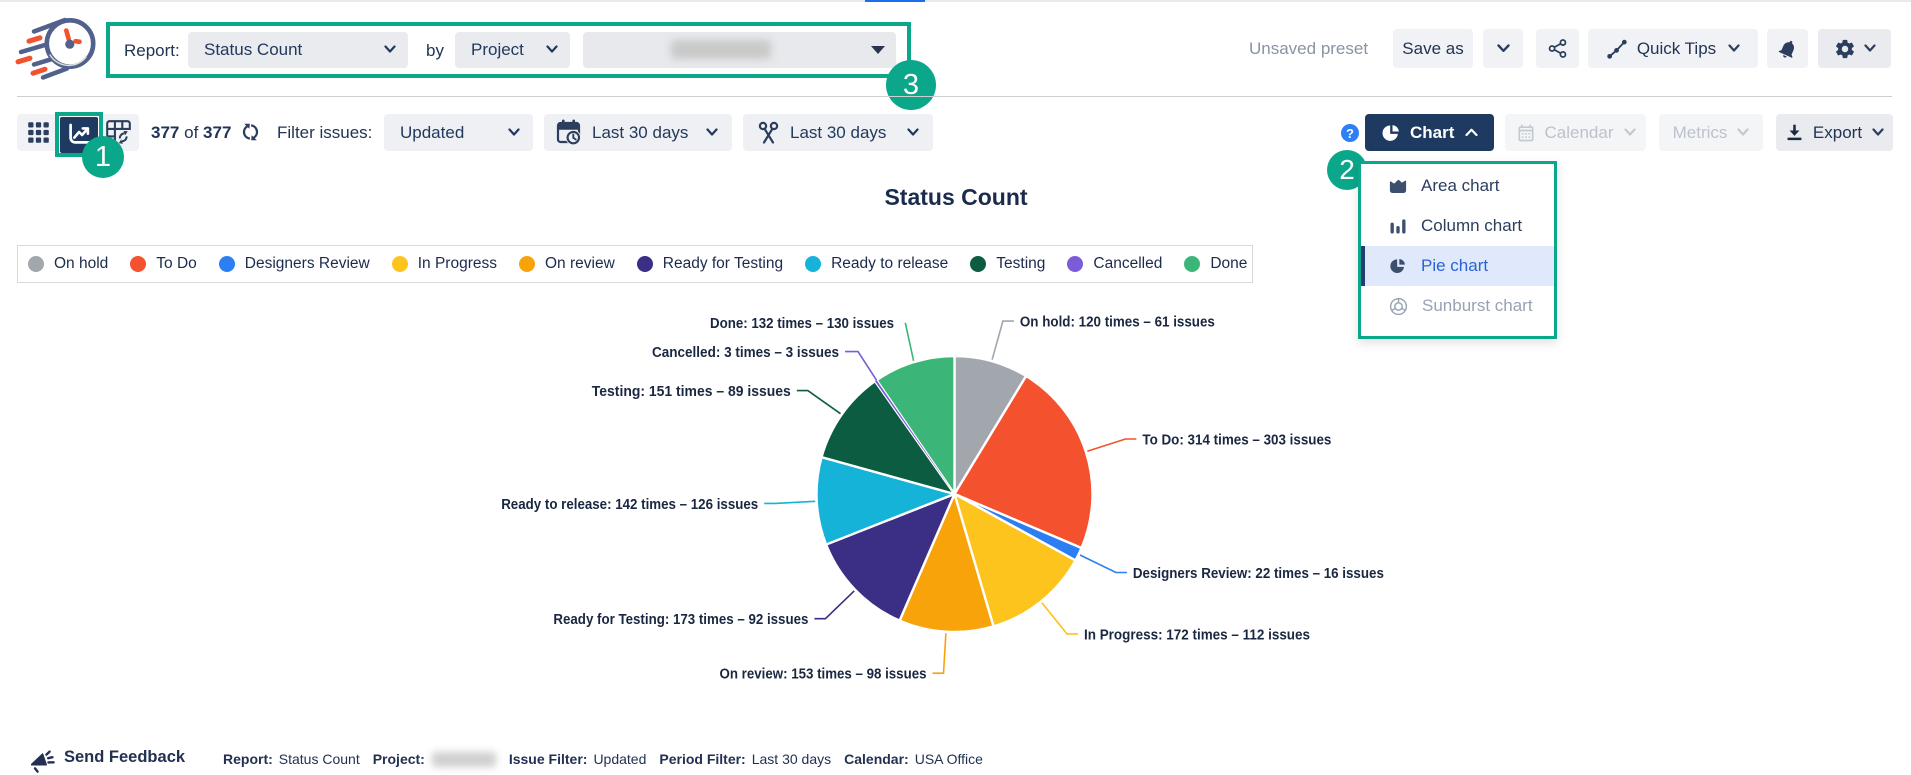 The width and height of the screenshot is (1911, 775). What do you see at coordinates (1197, 635) in the screenshot?
I see `svg-text:In Progress: 172 times – 112 i: In Progress: 172 times – 112 issues` at bounding box center [1197, 635].